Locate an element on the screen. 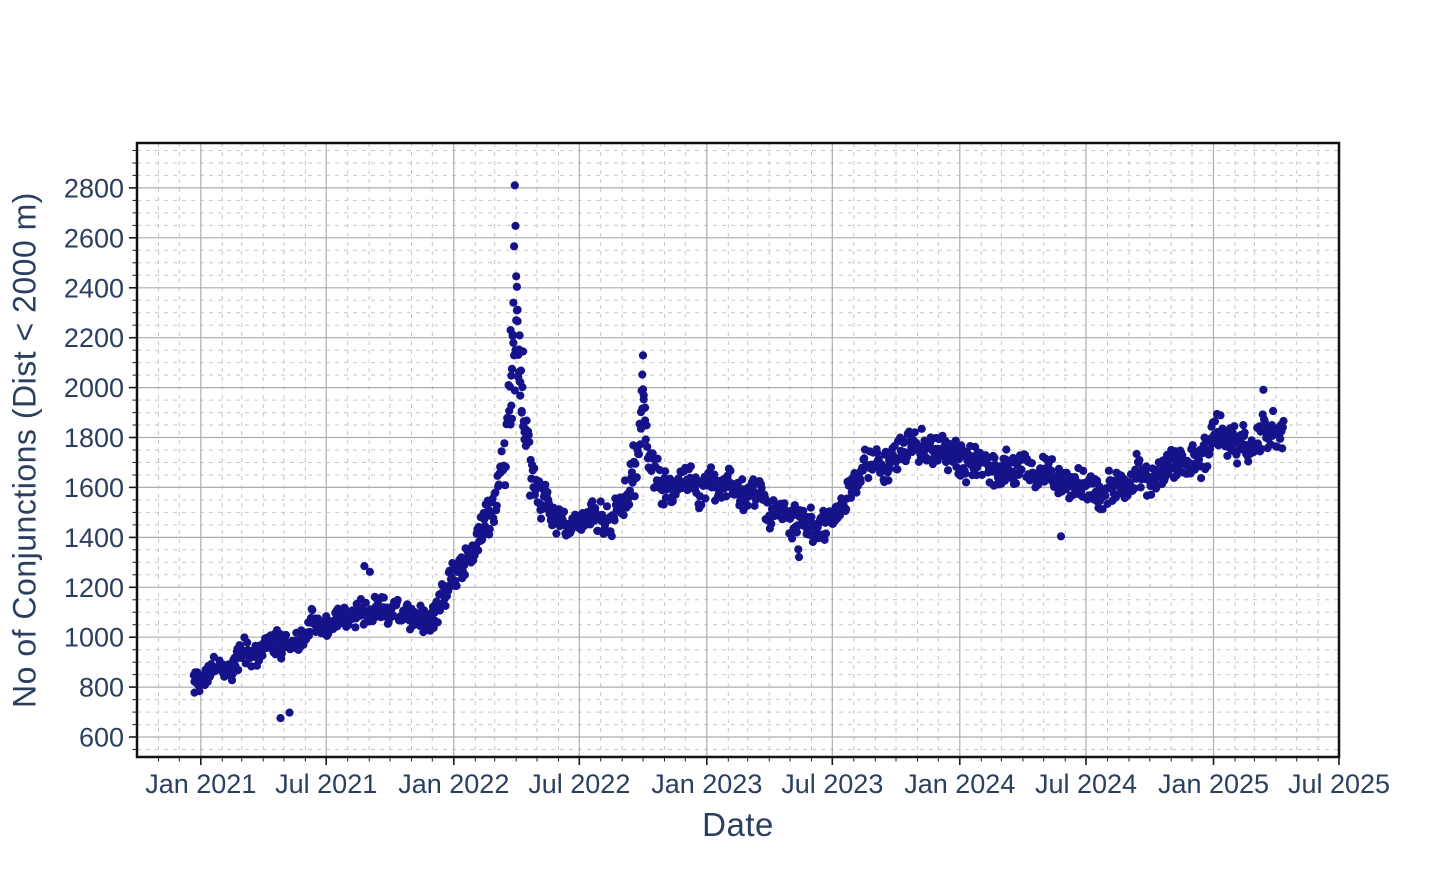 The image size is (1456, 874). svg-text: Jul 2023 is located at coordinates (832, 784).